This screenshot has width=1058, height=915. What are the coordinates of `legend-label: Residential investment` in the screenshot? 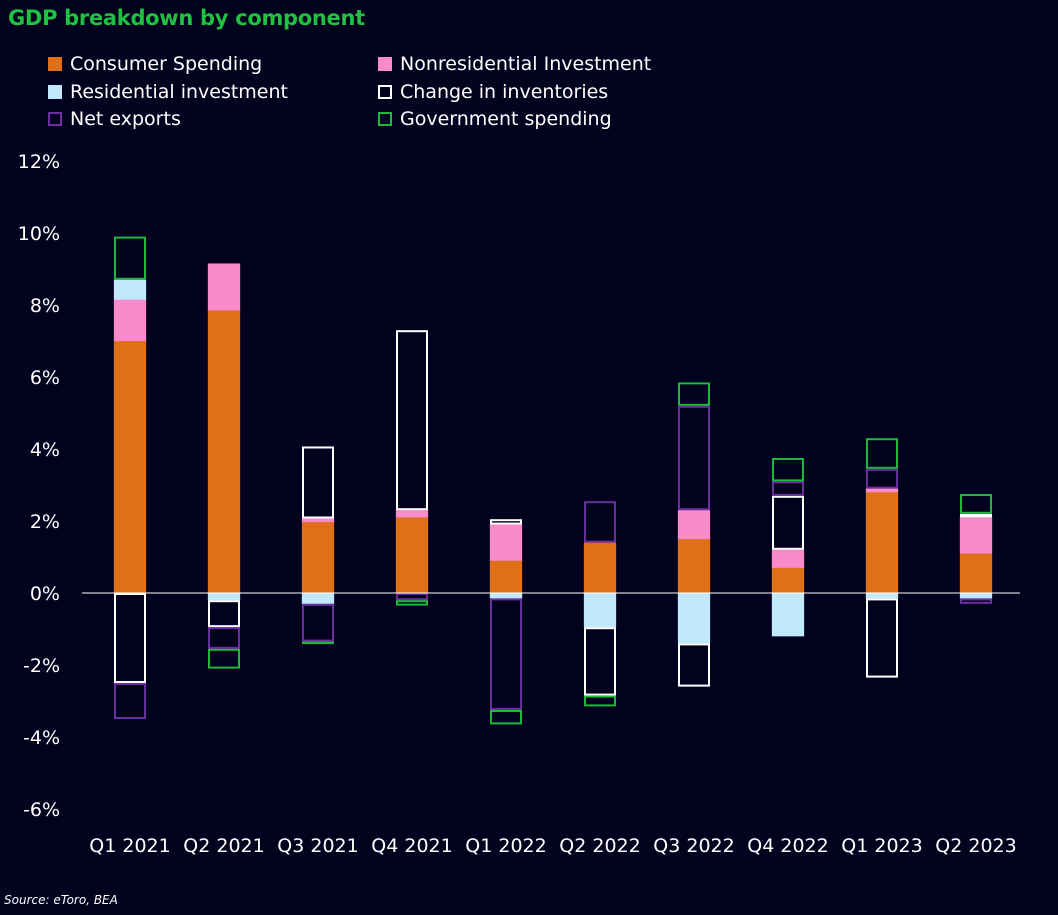 It's located at (179, 92).